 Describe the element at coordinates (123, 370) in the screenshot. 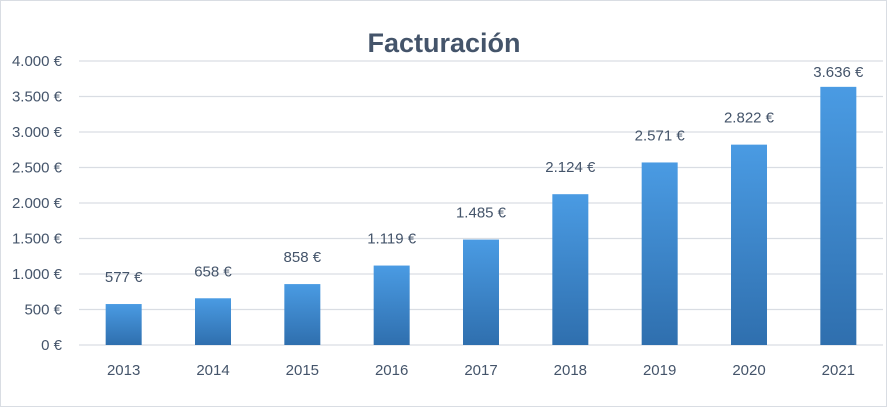

I see `x-tick-label: 2013` at that location.